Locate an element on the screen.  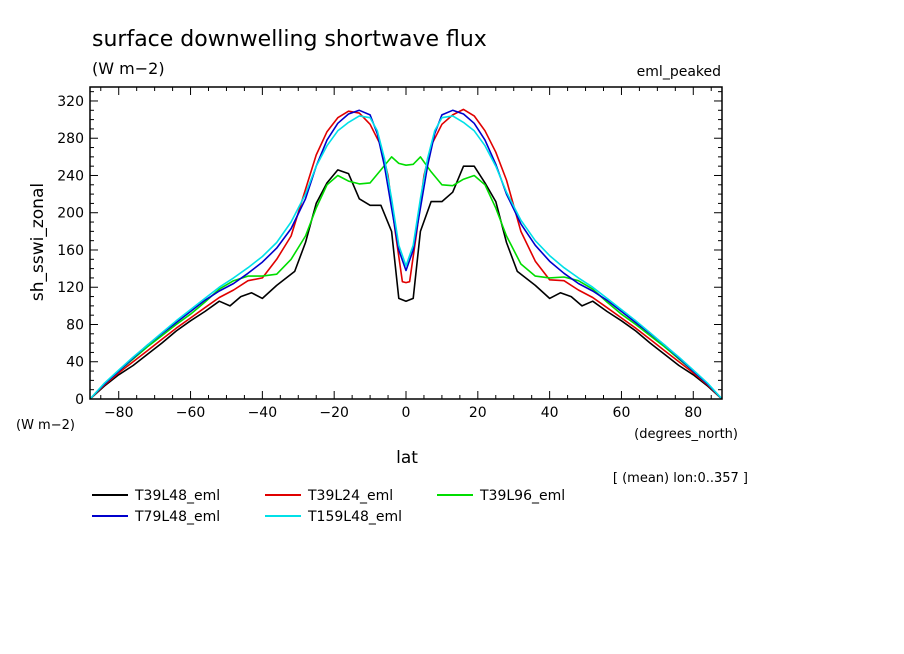
x-axis-label: lat is located at coordinates (407, 458).